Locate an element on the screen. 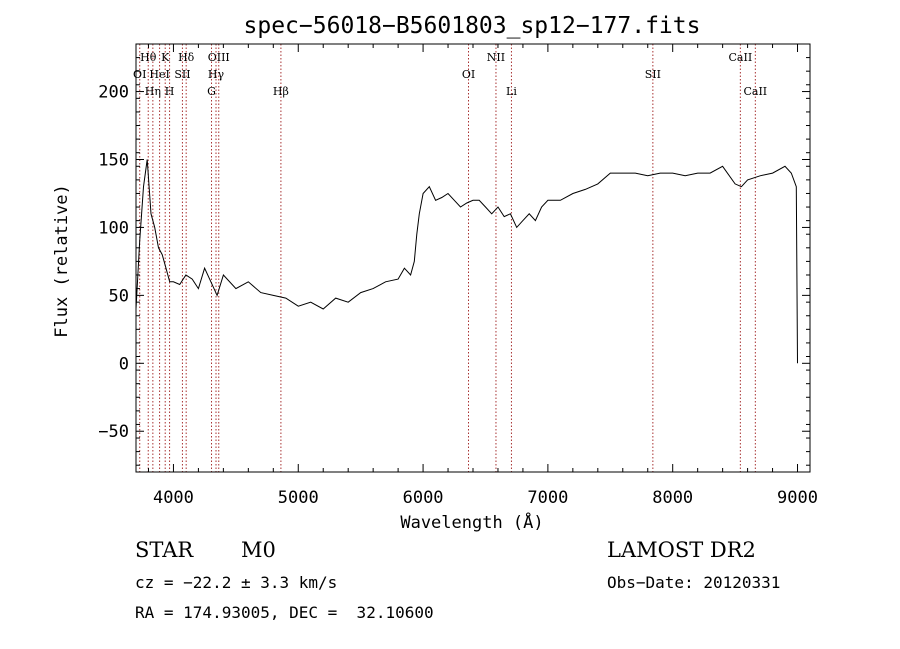 The height and width of the screenshot is (649, 900). sky-coordinates: RA = 174.93005, DEC = 32.10600 is located at coordinates (284, 612).